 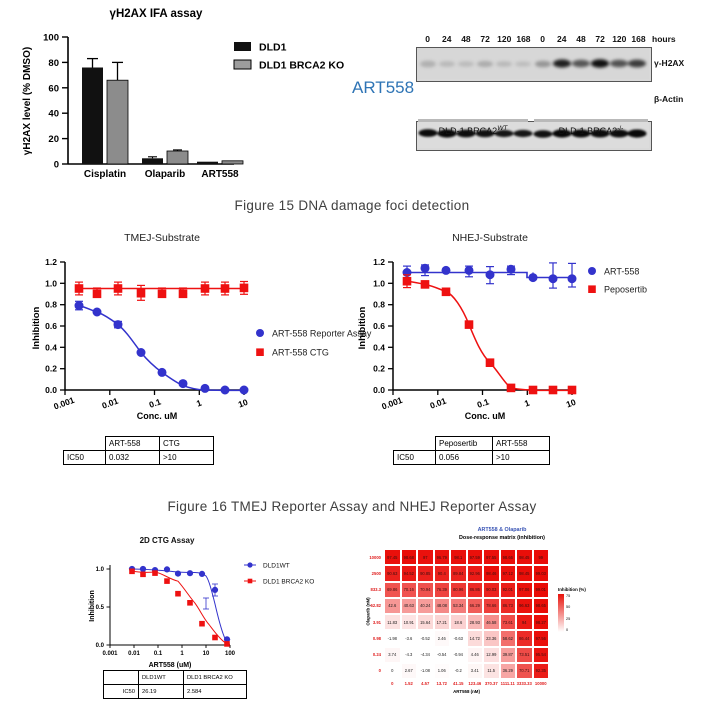 I want to click on table-row: IC50 0.056 >10, so click(x=471, y=457).